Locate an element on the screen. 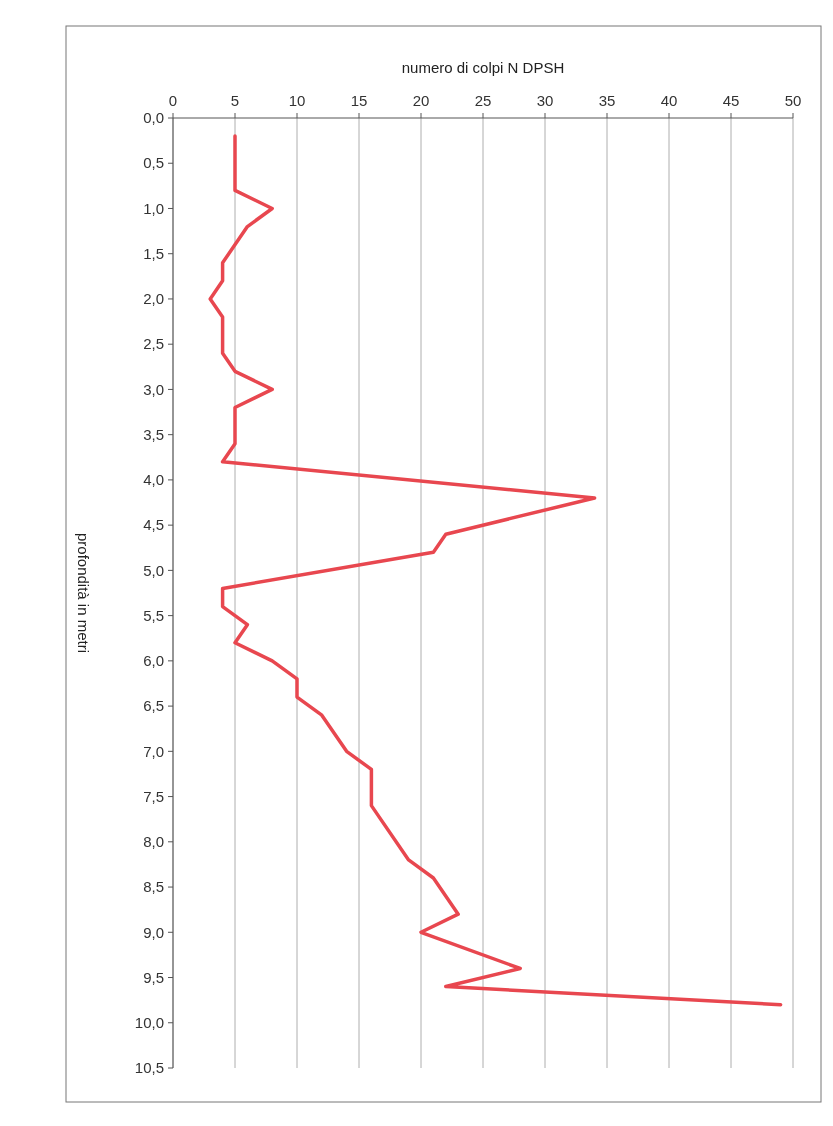 The width and height of the screenshot is (833, 1126). y-tick-label: 10,5 is located at coordinates (149, 1068).